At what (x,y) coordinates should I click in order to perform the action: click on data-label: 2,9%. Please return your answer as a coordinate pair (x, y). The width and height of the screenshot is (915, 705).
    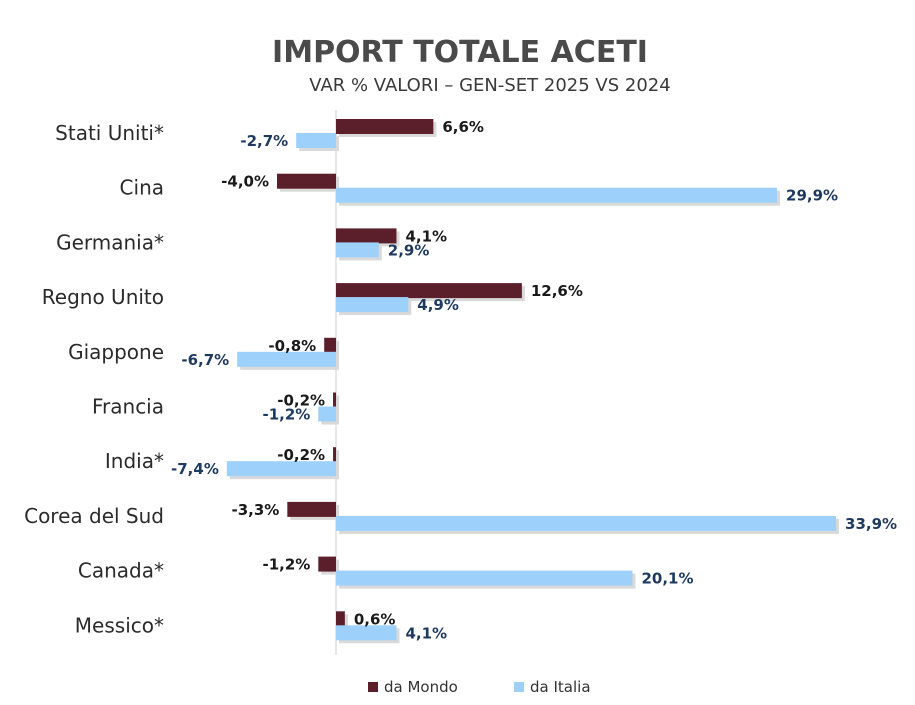
    Looking at the image, I should click on (409, 250).